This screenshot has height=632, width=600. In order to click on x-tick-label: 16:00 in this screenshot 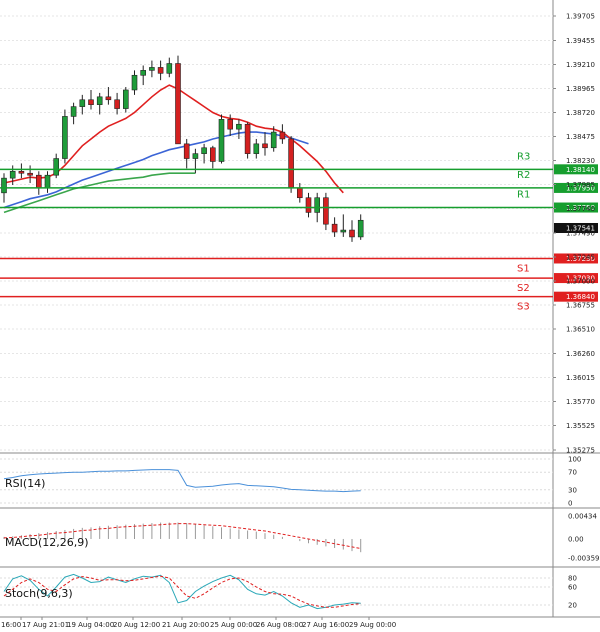, I will do `click(11, 625)`.